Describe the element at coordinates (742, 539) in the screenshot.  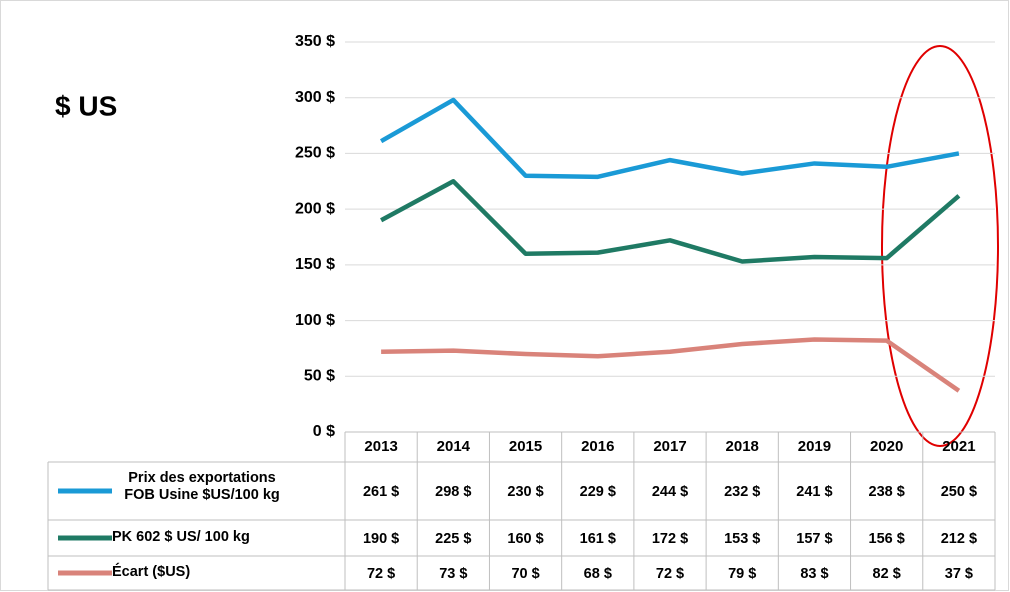
I see `table-value: 153 $` at that location.